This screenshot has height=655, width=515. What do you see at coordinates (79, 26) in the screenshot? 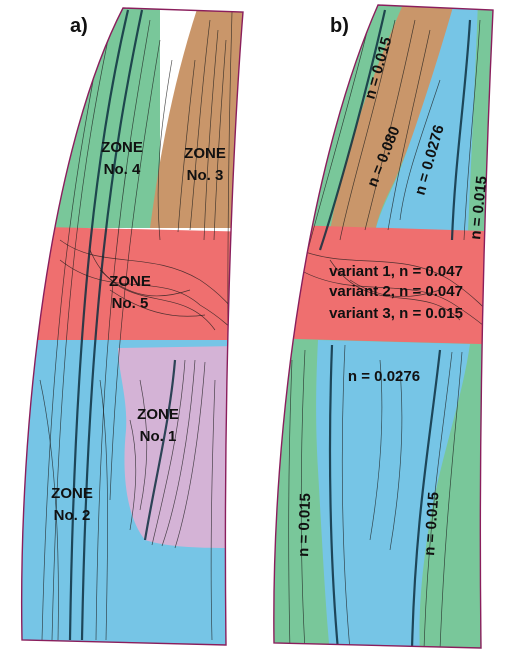
I see `panel-a-label: a)` at bounding box center [79, 26].